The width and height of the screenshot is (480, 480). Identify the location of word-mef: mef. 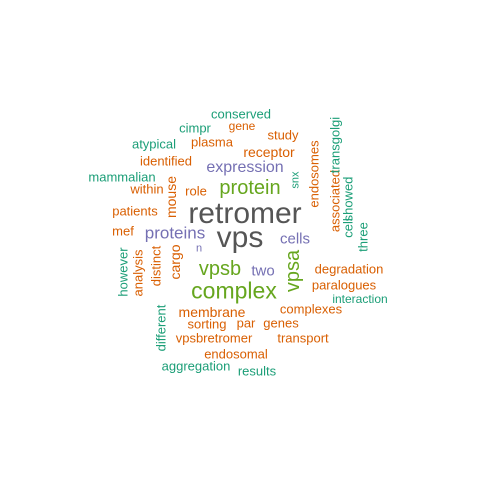
(123, 231).